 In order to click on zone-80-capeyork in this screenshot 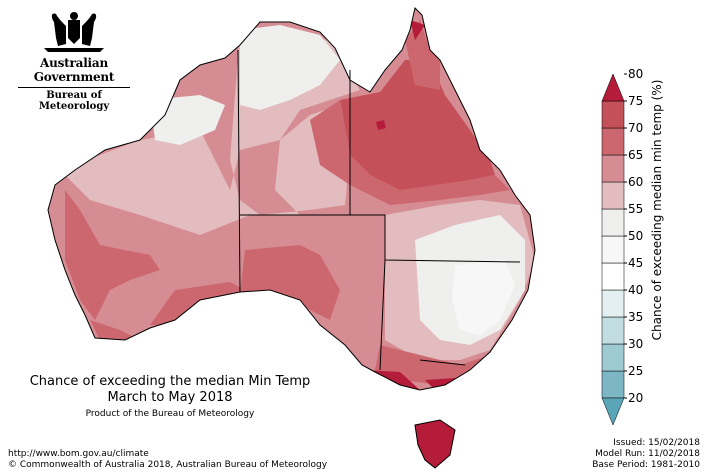, I will do `click(417, 30)`.